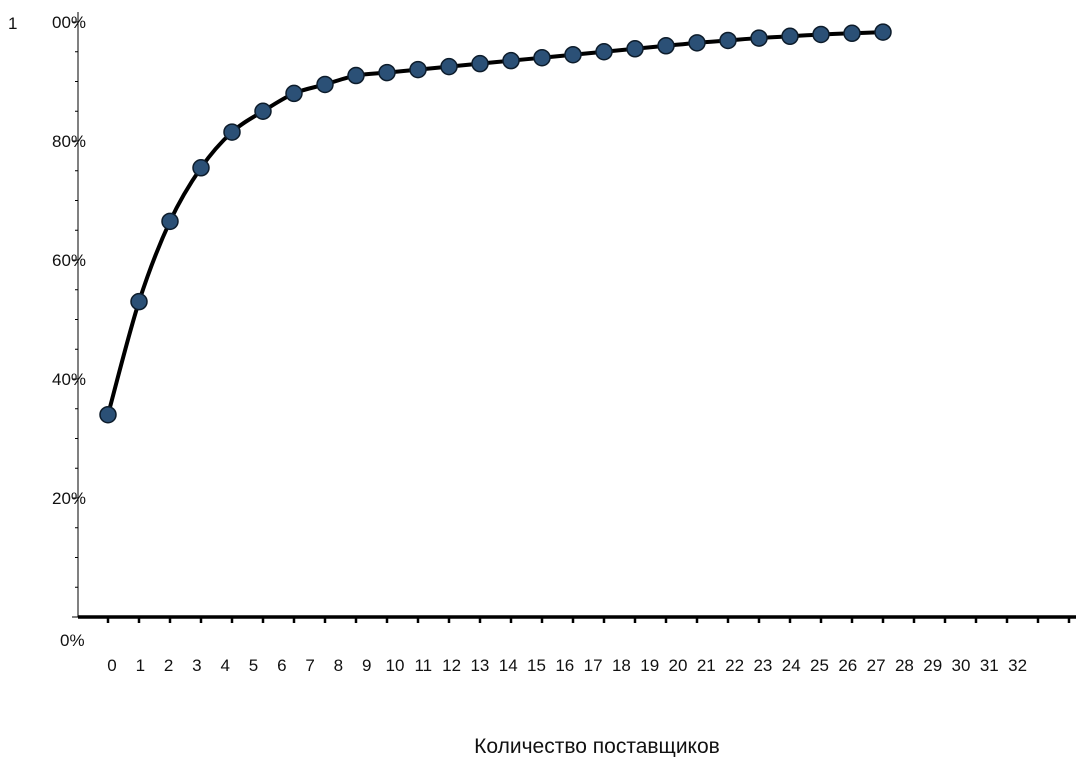 The image size is (1076, 757). I want to click on y-tick-label: 00%, so click(69, 22).